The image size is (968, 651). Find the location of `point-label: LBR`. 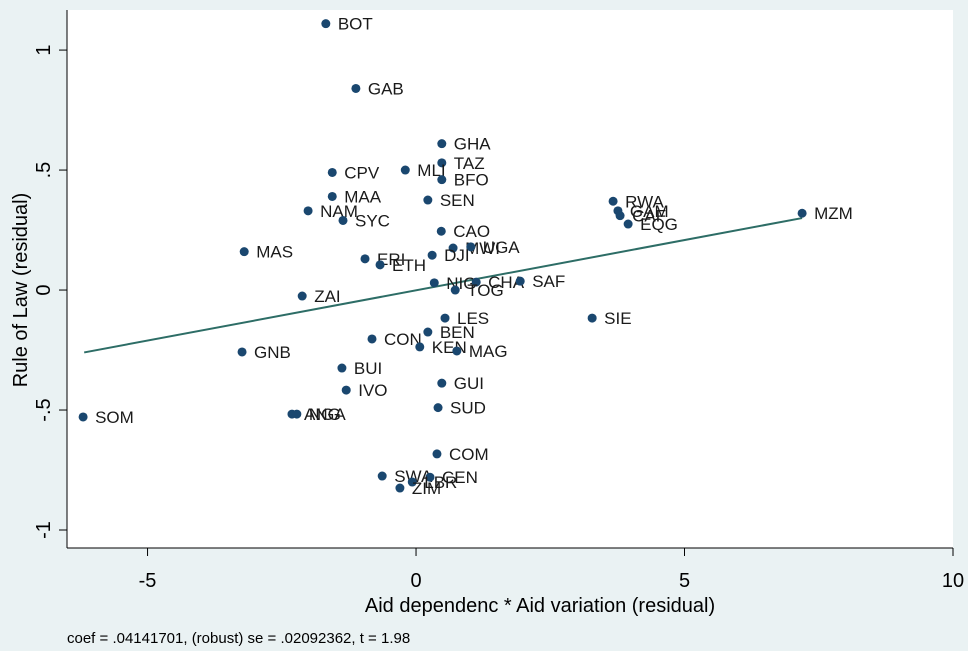

point-label: LBR is located at coordinates (440, 482).